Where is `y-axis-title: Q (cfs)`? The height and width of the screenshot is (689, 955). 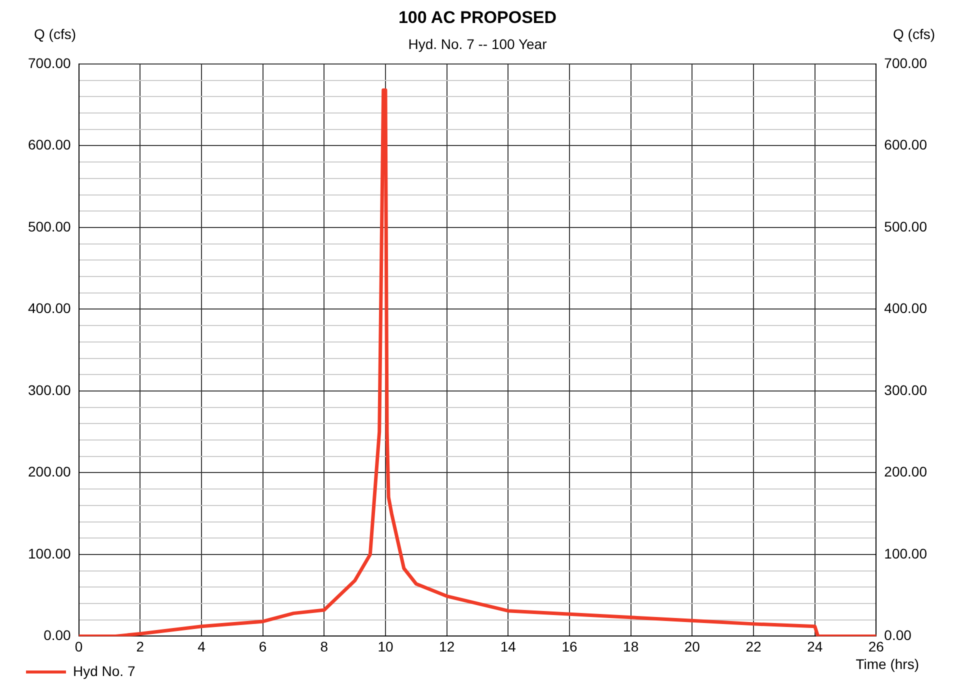 y-axis-title: Q (cfs) is located at coordinates (55, 34).